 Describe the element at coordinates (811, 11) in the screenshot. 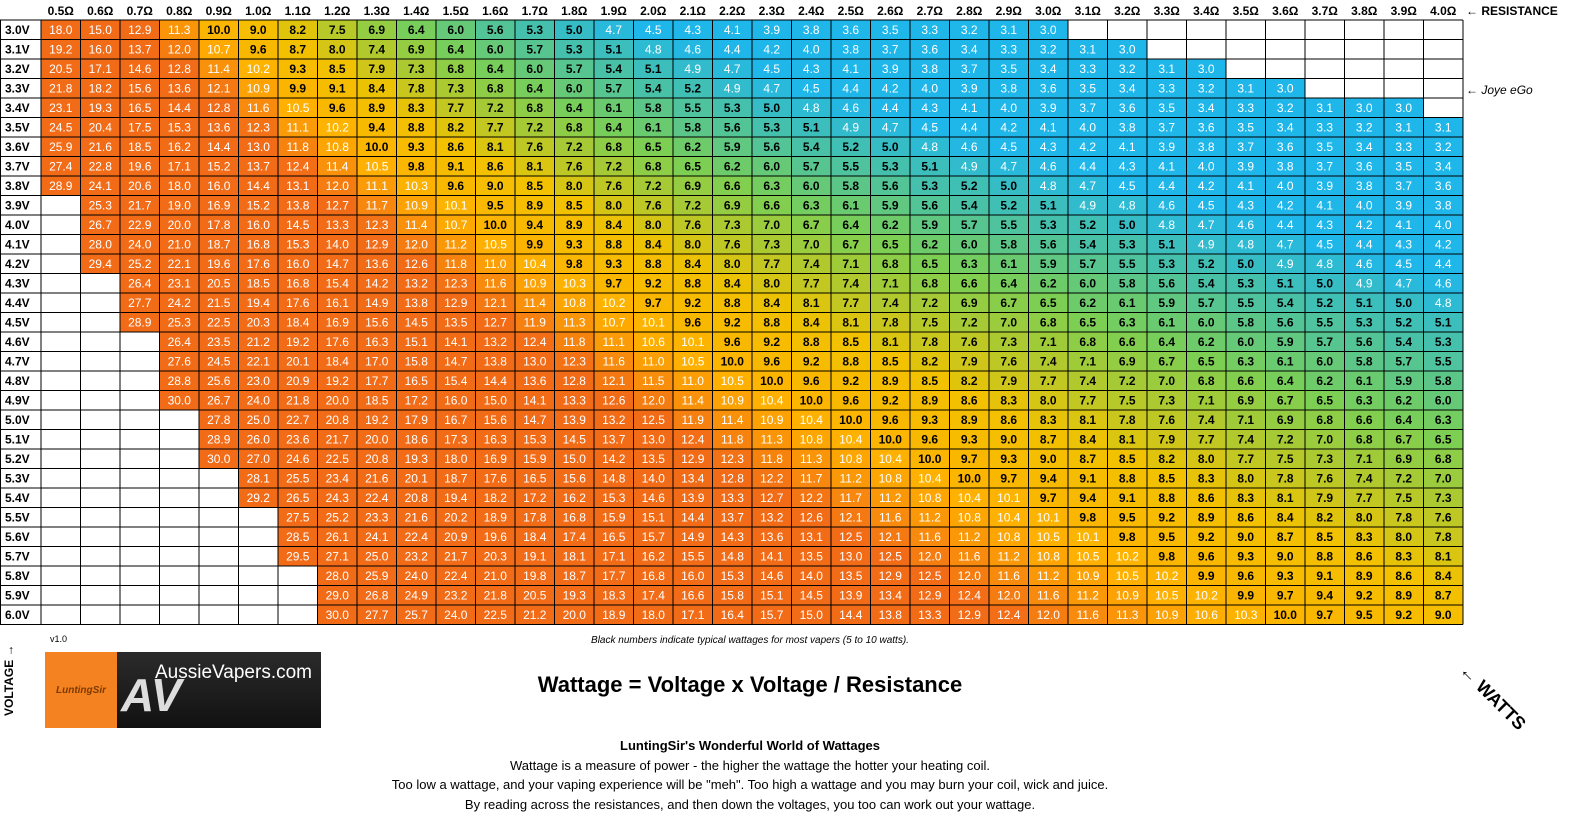

I see `resistance-header-2.4ohm: 2.4Ω` at that location.